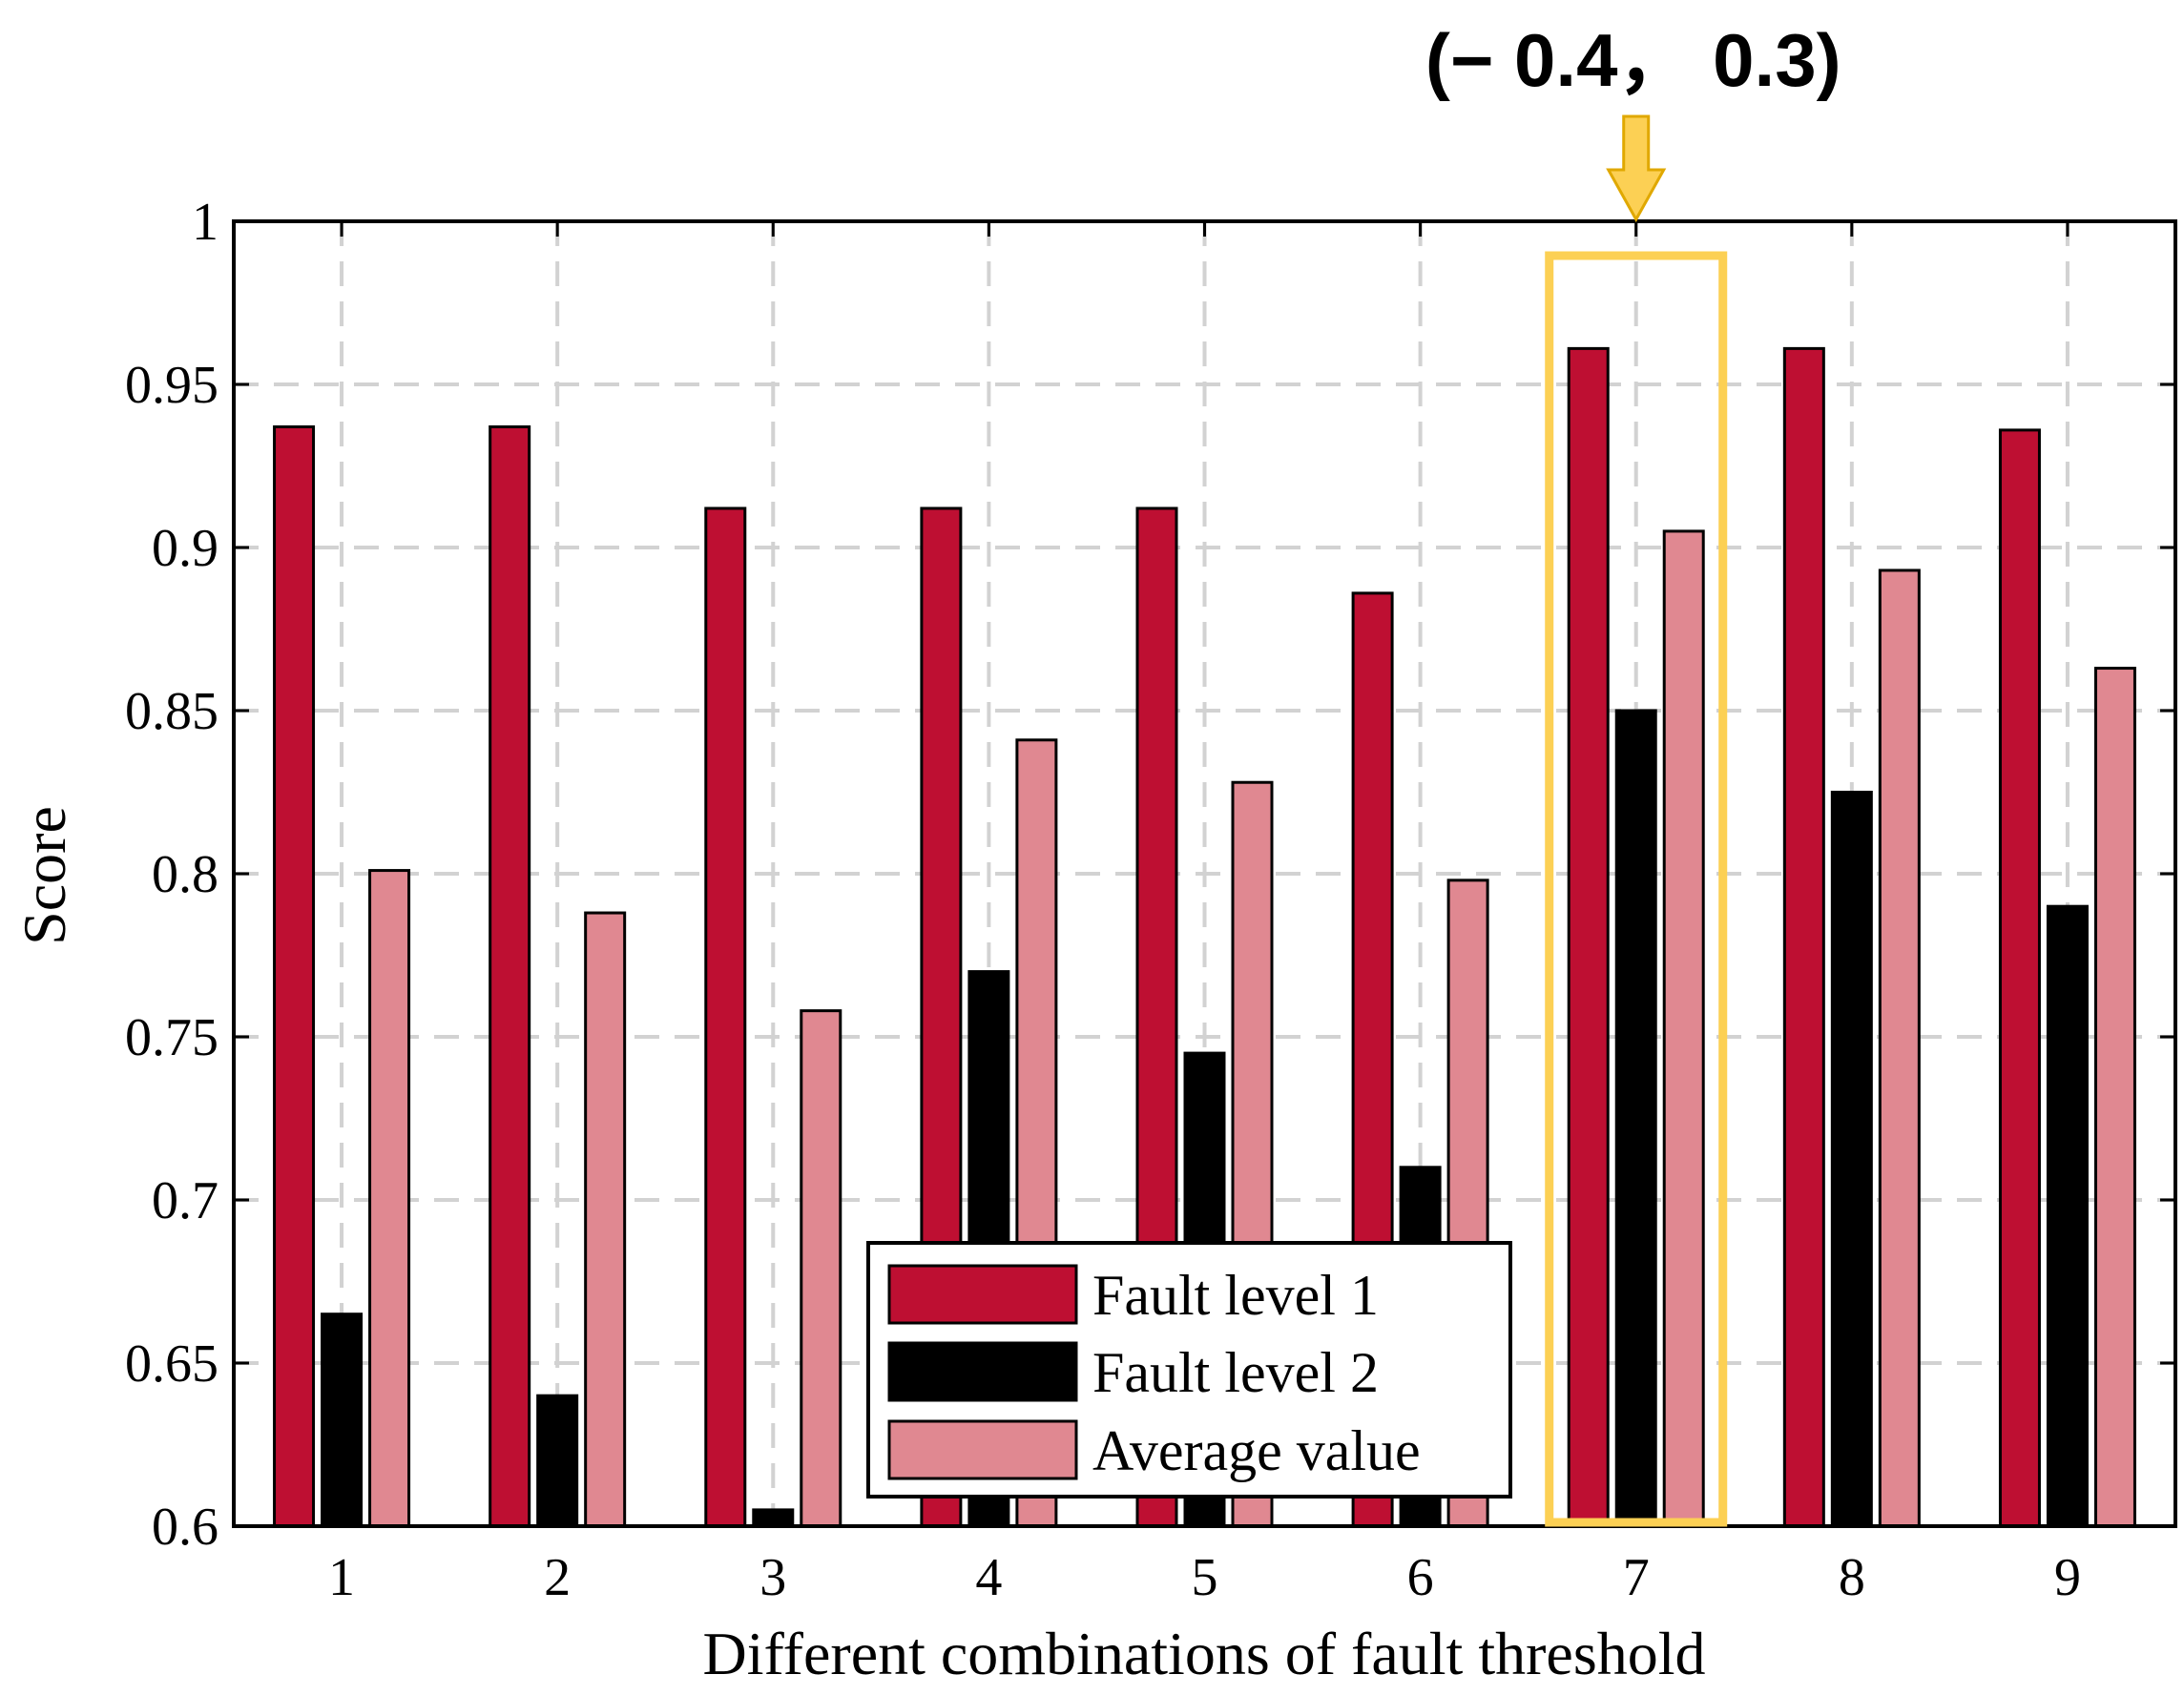 The width and height of the screenshot is (2184, 1695). What do you see at coordinates (185, 874) in the screenshot?
I see `y-tick-label: 0.8` at bounding box center [185, 874].